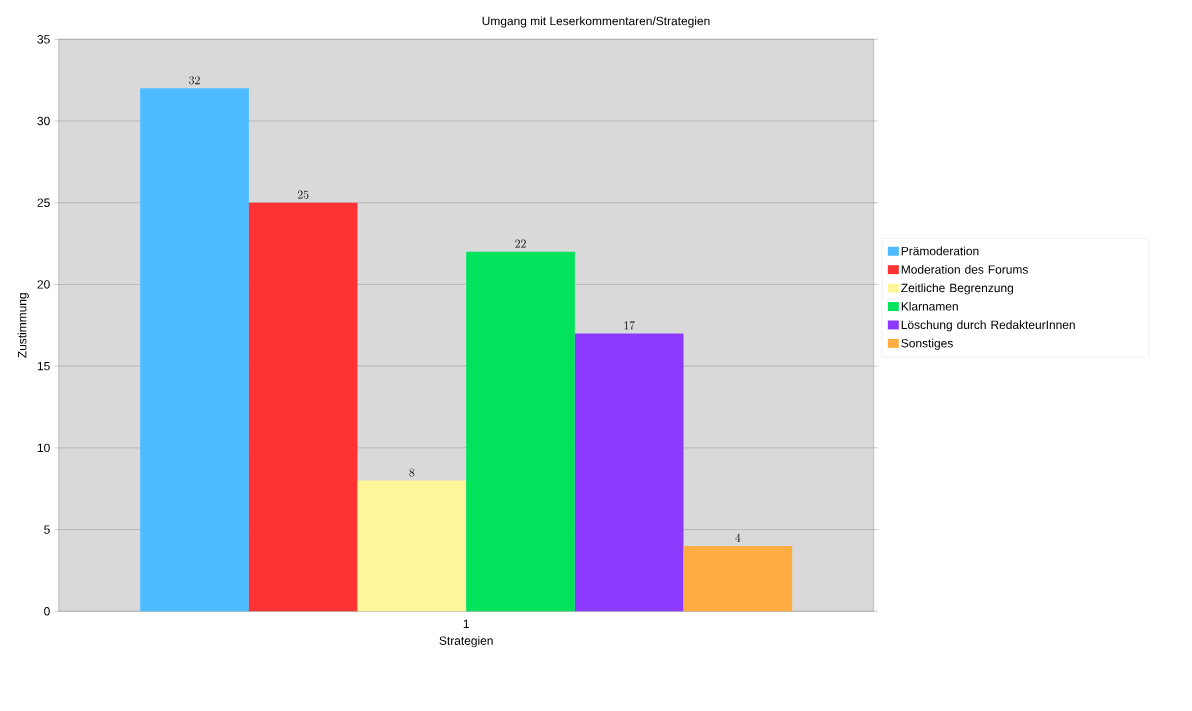  Describe the element at coordinates (940, 251) in the screenshot. I see `legend-label: Prämoderation` at that location.